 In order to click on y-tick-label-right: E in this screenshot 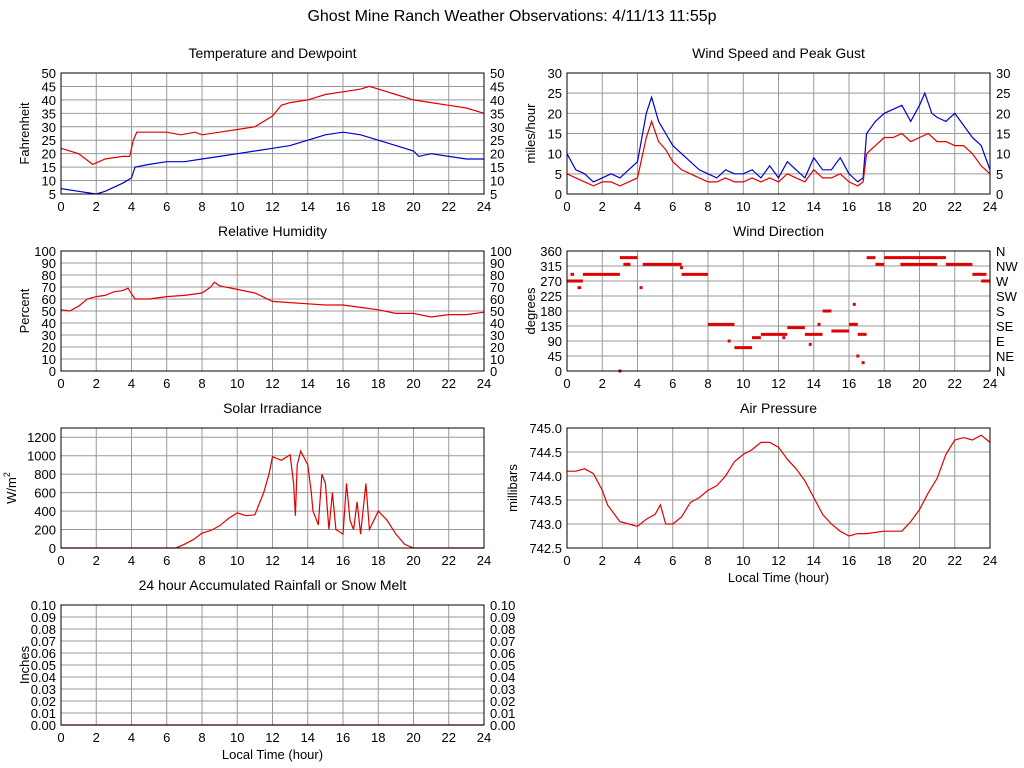, I will do `click(1000, 341)`.